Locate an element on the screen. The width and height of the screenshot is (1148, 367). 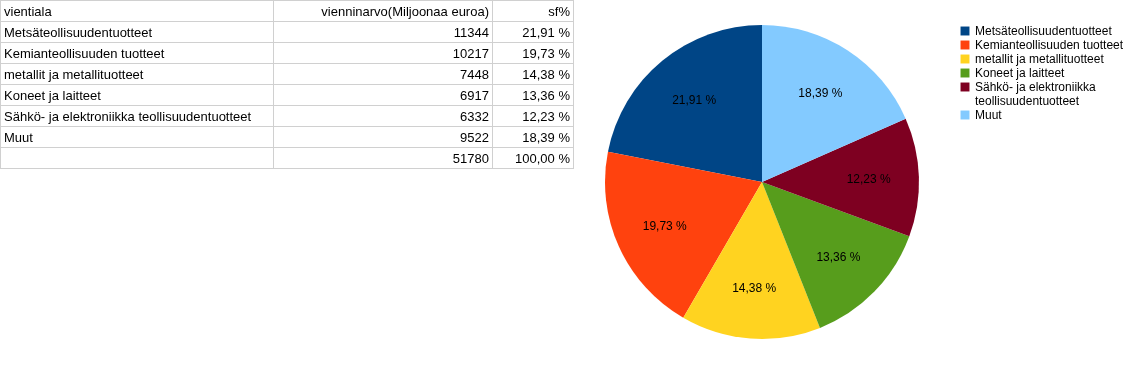
category-label: Muut is located at coordinates (18, 137).